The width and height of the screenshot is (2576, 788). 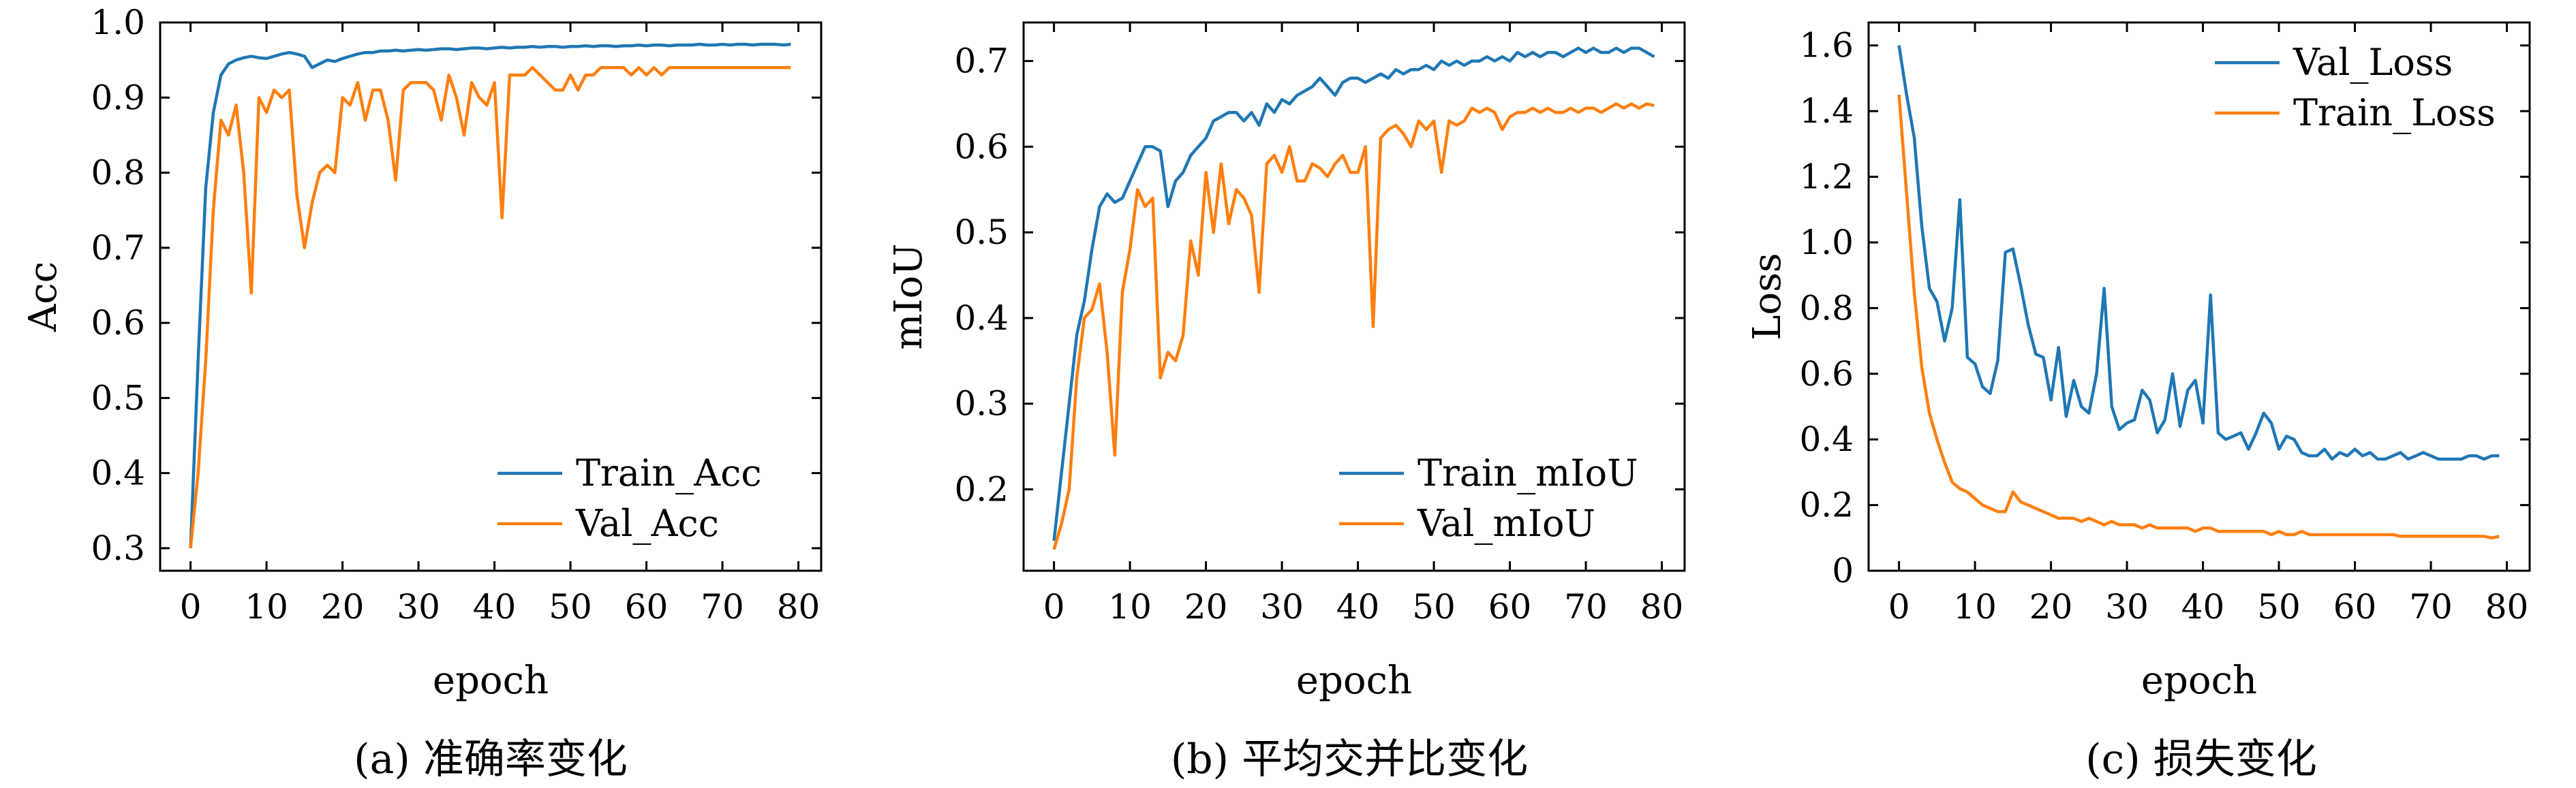 I want to click on panel-caption: (a) 准确率变化, so click(x=491, y=760).